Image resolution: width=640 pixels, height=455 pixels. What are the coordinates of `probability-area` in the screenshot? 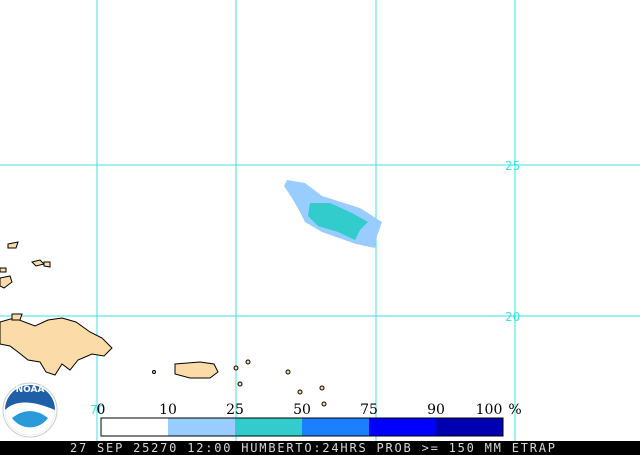 It's located at (333, 214).